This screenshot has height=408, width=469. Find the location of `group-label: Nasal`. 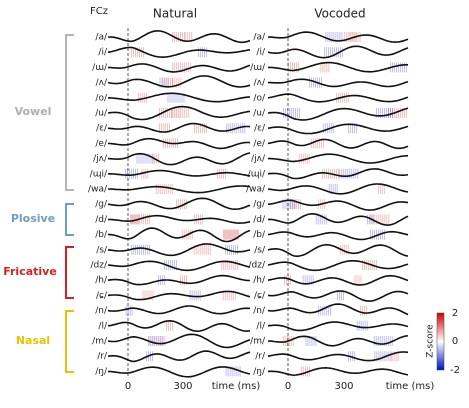

group-label: Nasal is located at coordinates (33, 340).